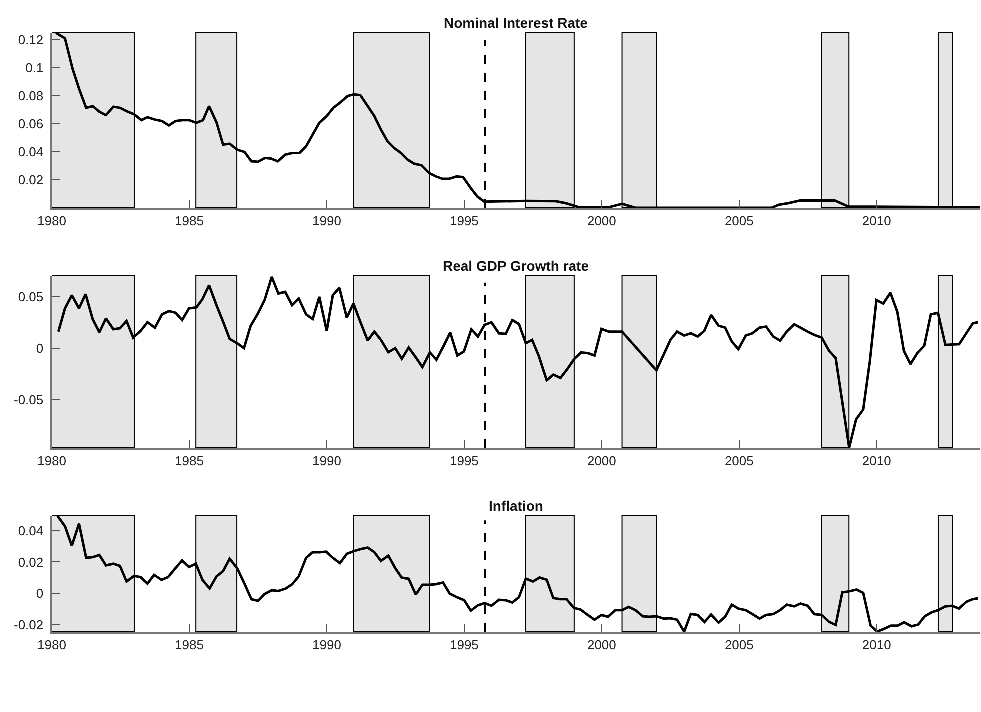 This screenshot has width=981, height=712. Describe the element at coordinates (31, 96) in the screenshot. I see `y-tick-label: 0.08` at that location.